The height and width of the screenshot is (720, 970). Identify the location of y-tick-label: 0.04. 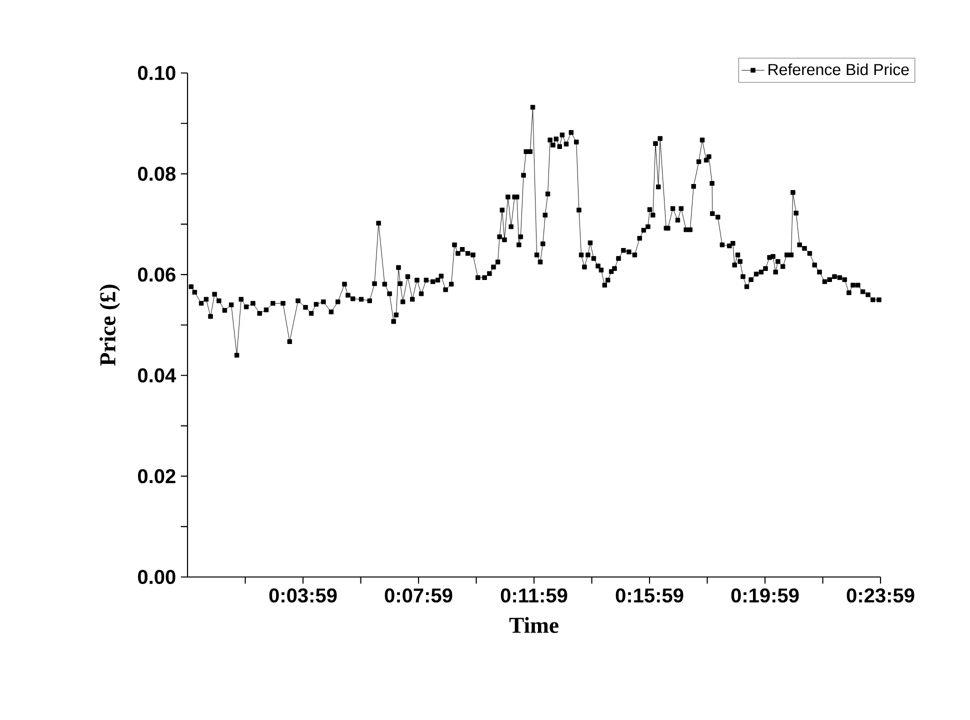
(157, 375).